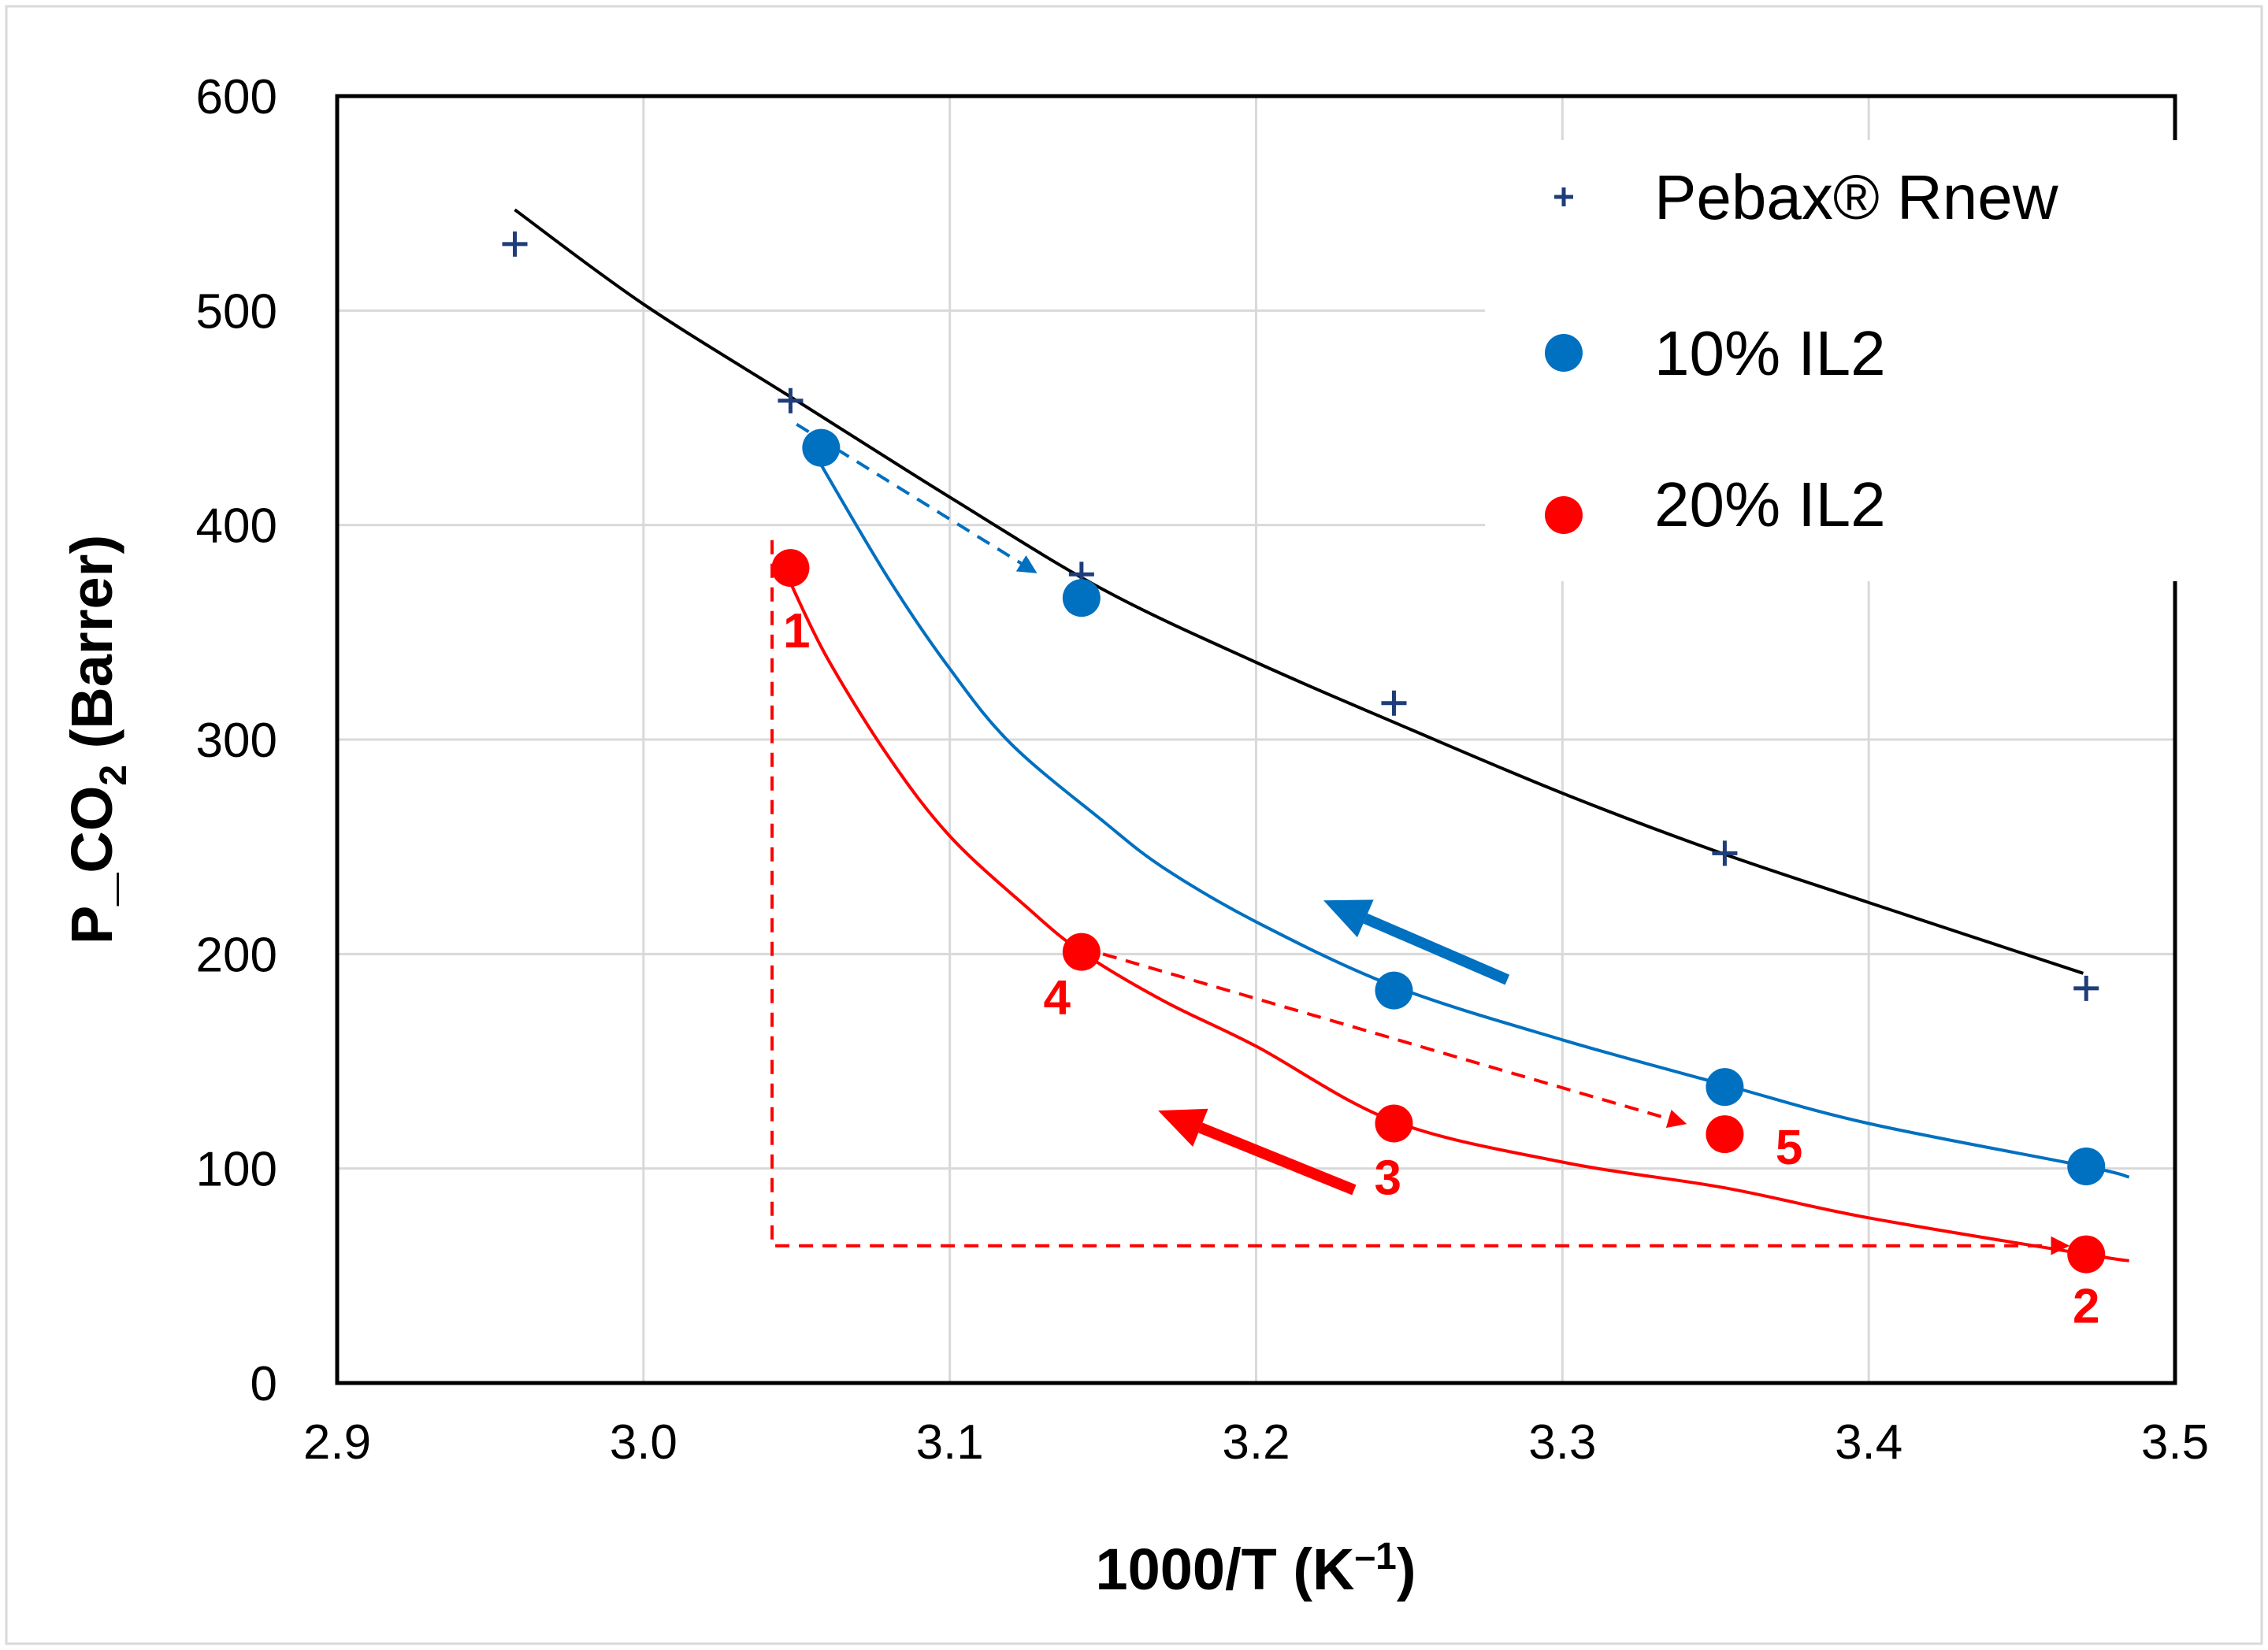 This screenshot has height=1650, width=2268. Describe the element at coordinates (1563, 196) in the screenshot. I see `legend-marker-pebax` at that location.